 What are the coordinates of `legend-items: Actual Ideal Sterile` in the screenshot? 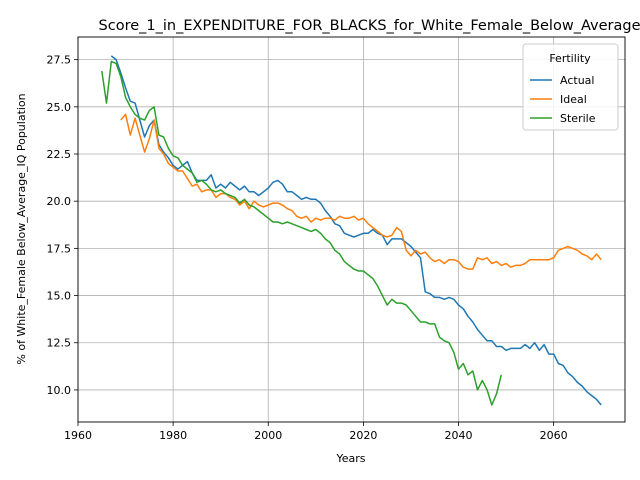 It's located at (563, 99).